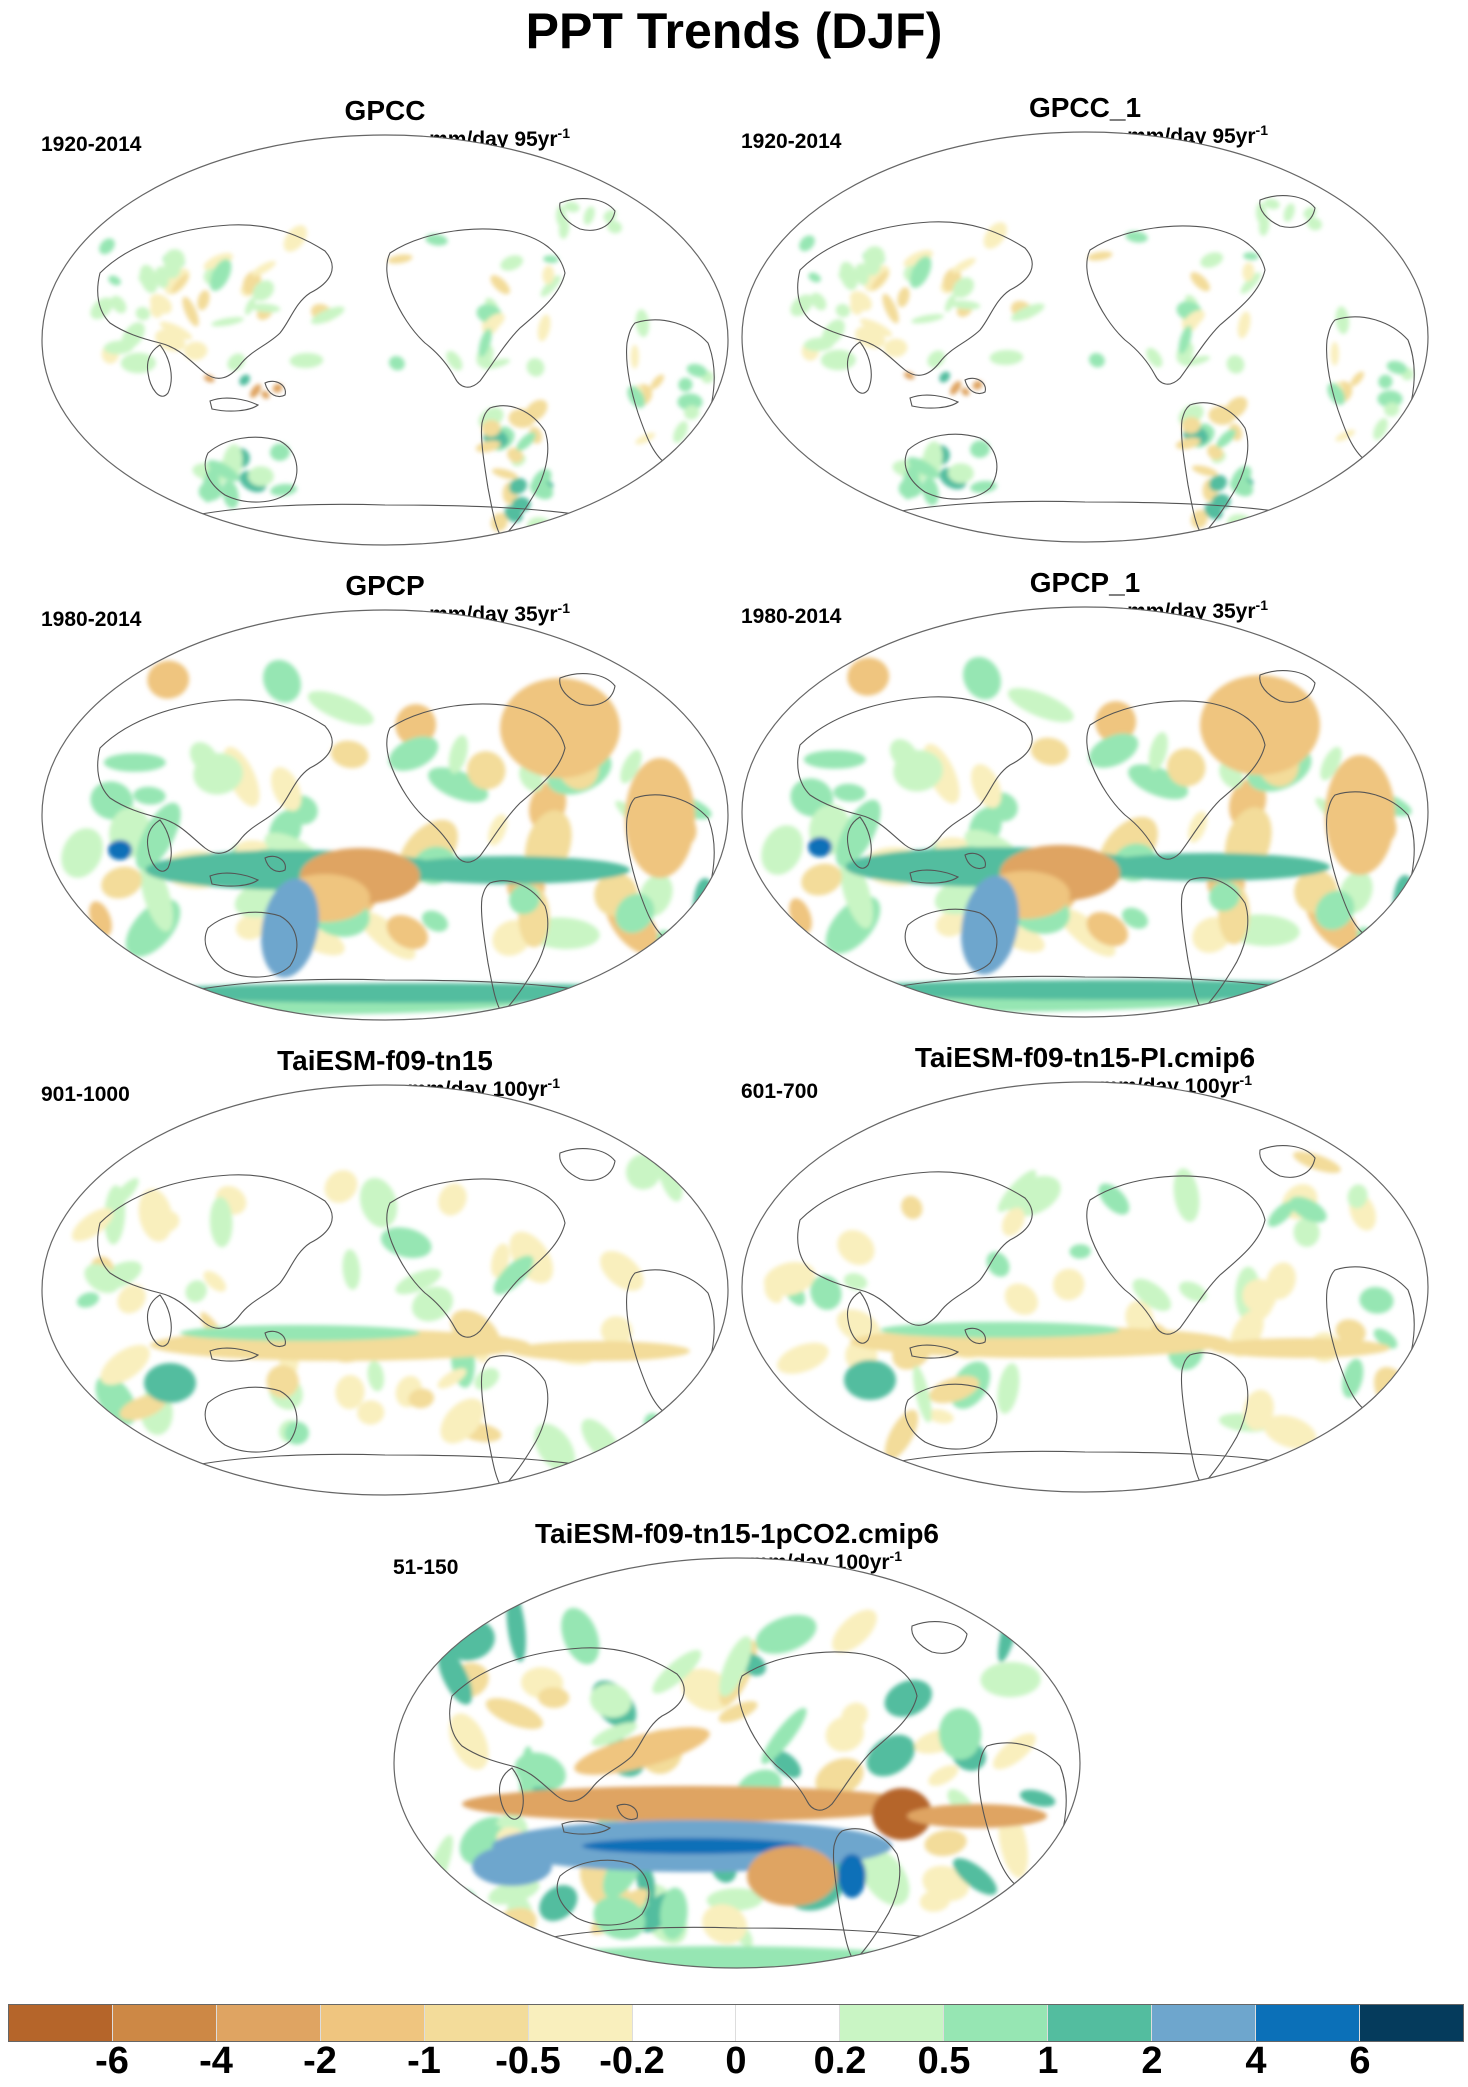 Image resolution: width=1468 pixels, height=2087 pixels. I want to click on colorbar-label: -6, so click(112, 2061).